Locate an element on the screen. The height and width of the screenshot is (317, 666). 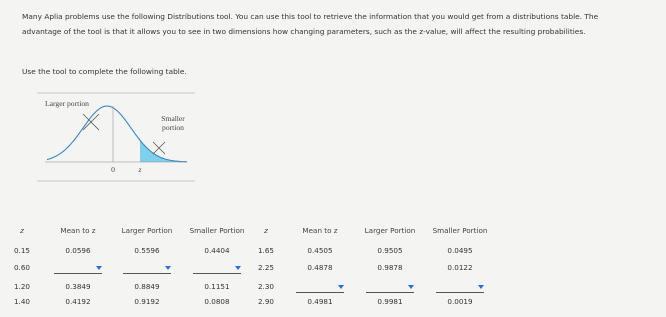
smaller-portion-area is located at coordinates (163, 151).